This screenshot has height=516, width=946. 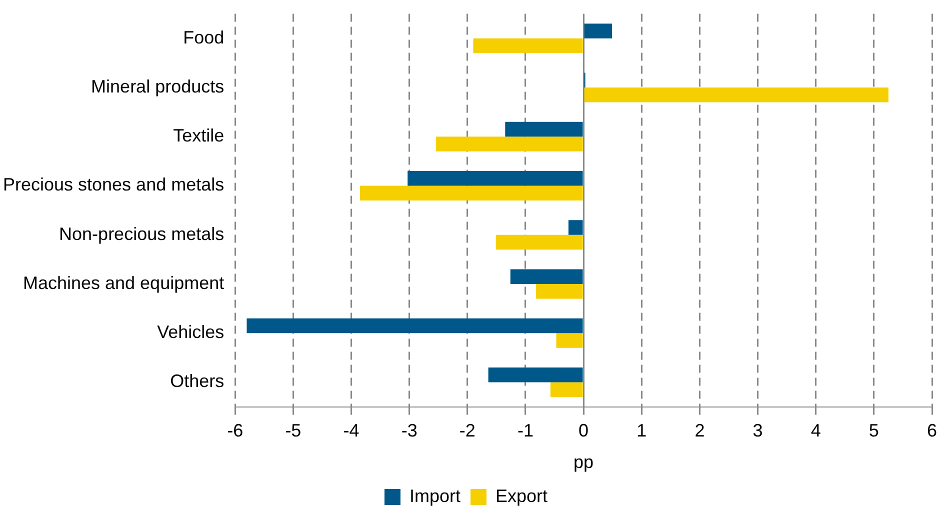 I want to click on x-tick-label: -3, so click(x=409, y=430).